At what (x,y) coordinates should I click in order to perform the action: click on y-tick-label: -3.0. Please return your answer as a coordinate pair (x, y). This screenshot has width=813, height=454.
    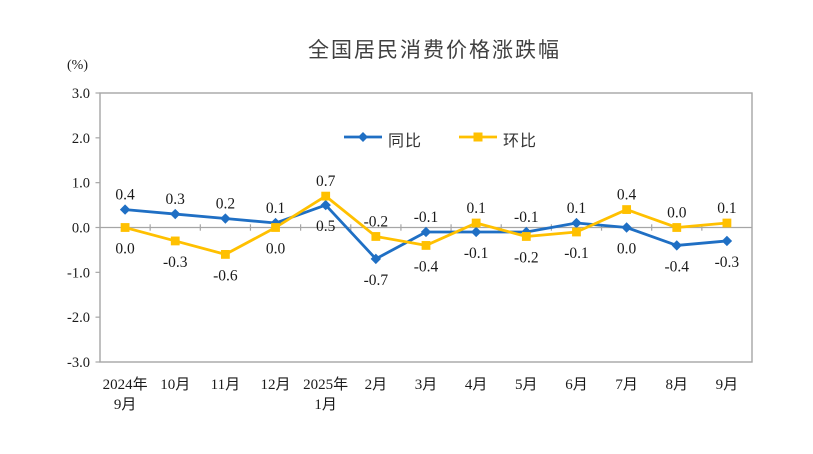
    Looking at the image, I should click on (78, 363).